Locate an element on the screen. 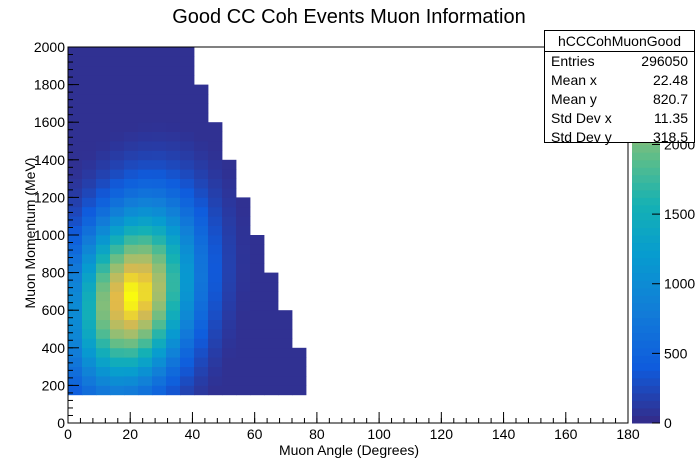 The width and height of the screenshot is (698, 471). stats-value: 820.7 is located at coordinates (670, 99).